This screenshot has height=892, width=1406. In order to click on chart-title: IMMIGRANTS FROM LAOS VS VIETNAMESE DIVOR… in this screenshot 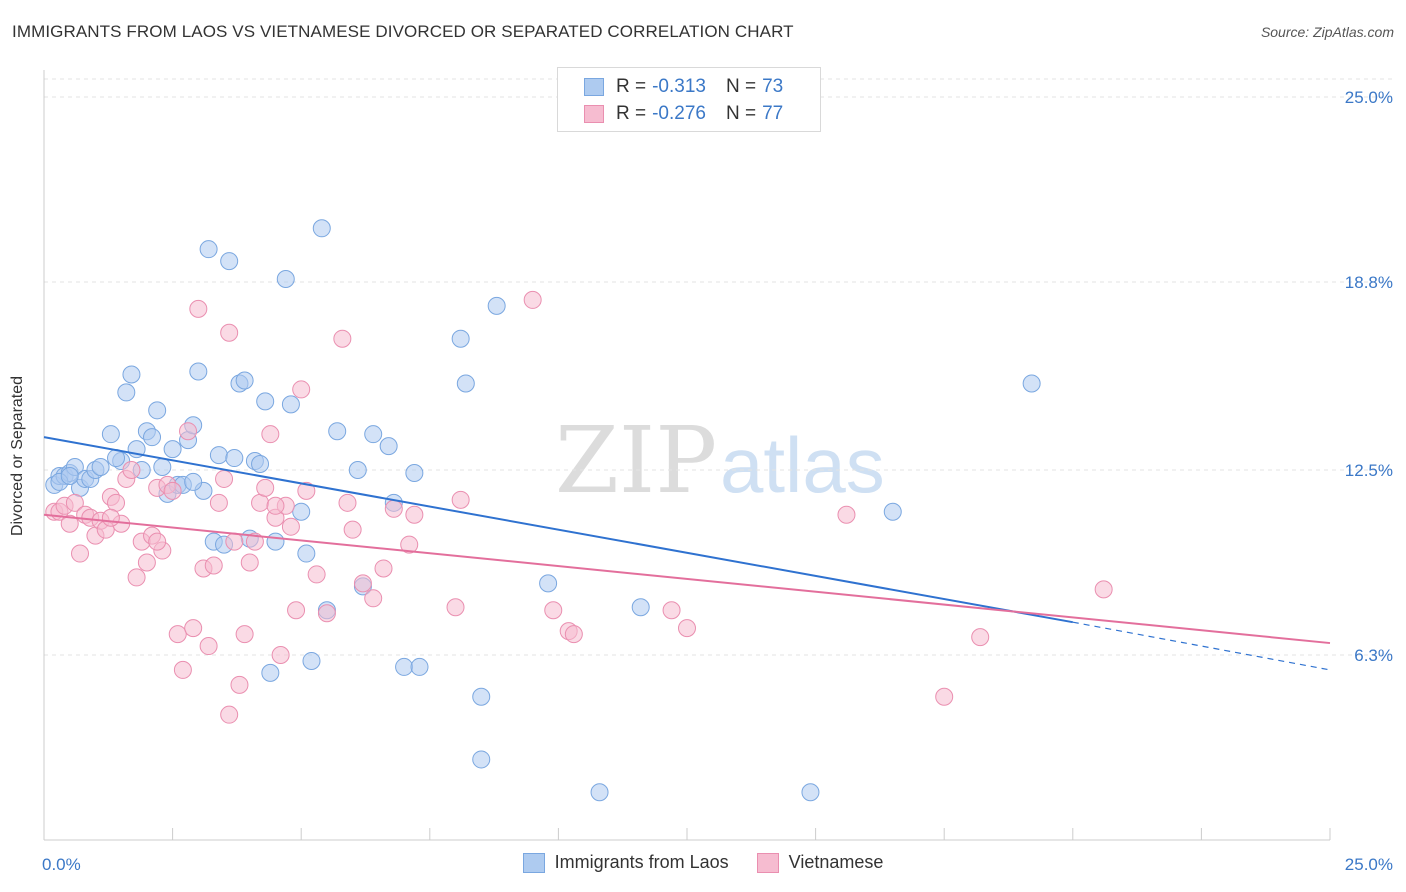, I will do `click(403, 31)`.